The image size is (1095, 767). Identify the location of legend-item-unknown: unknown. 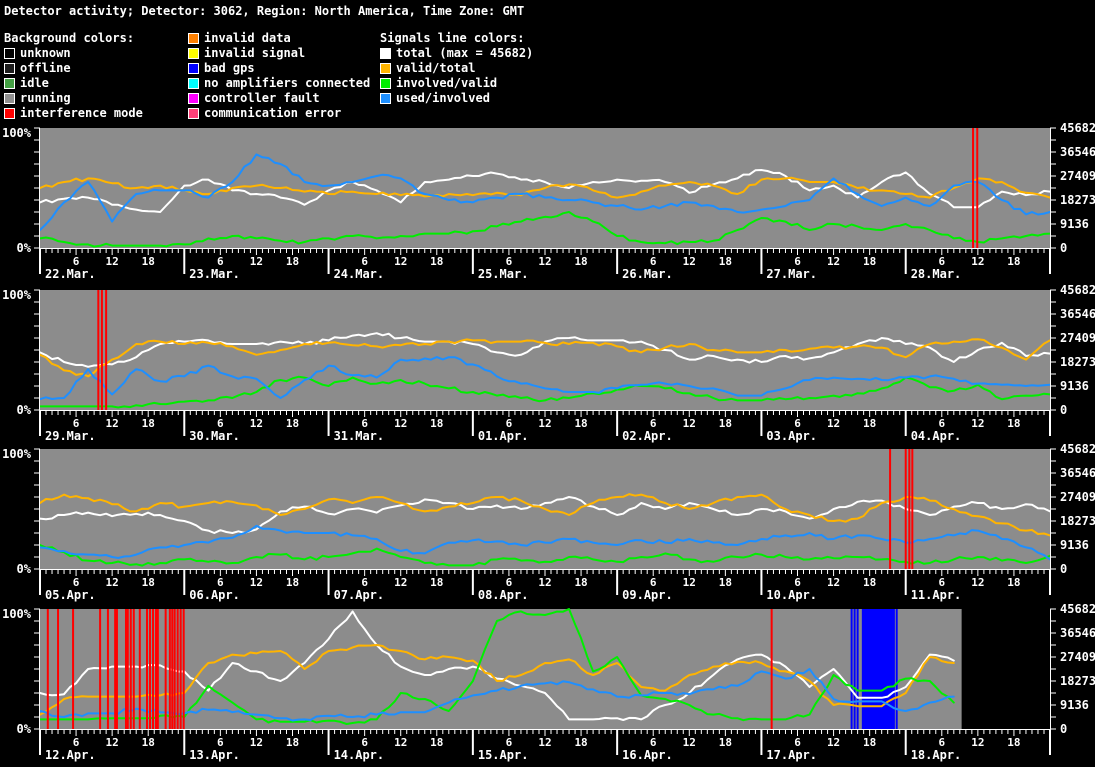
(73, 53).